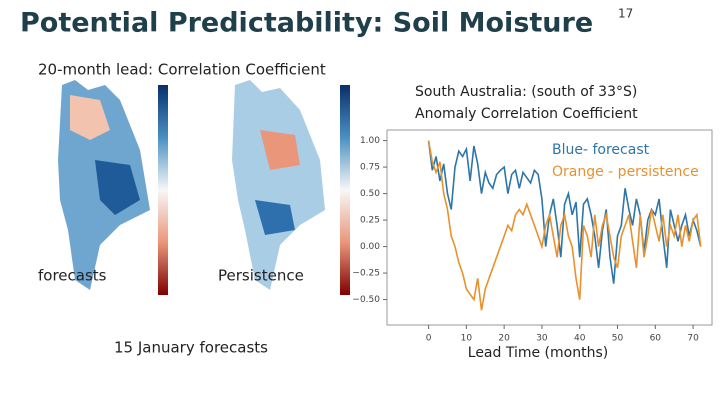  What do you see at coordinates (191, 348) in the screenshot?
I see `maps-caption: 15 January forecasts` at bounding box center [191, 348].